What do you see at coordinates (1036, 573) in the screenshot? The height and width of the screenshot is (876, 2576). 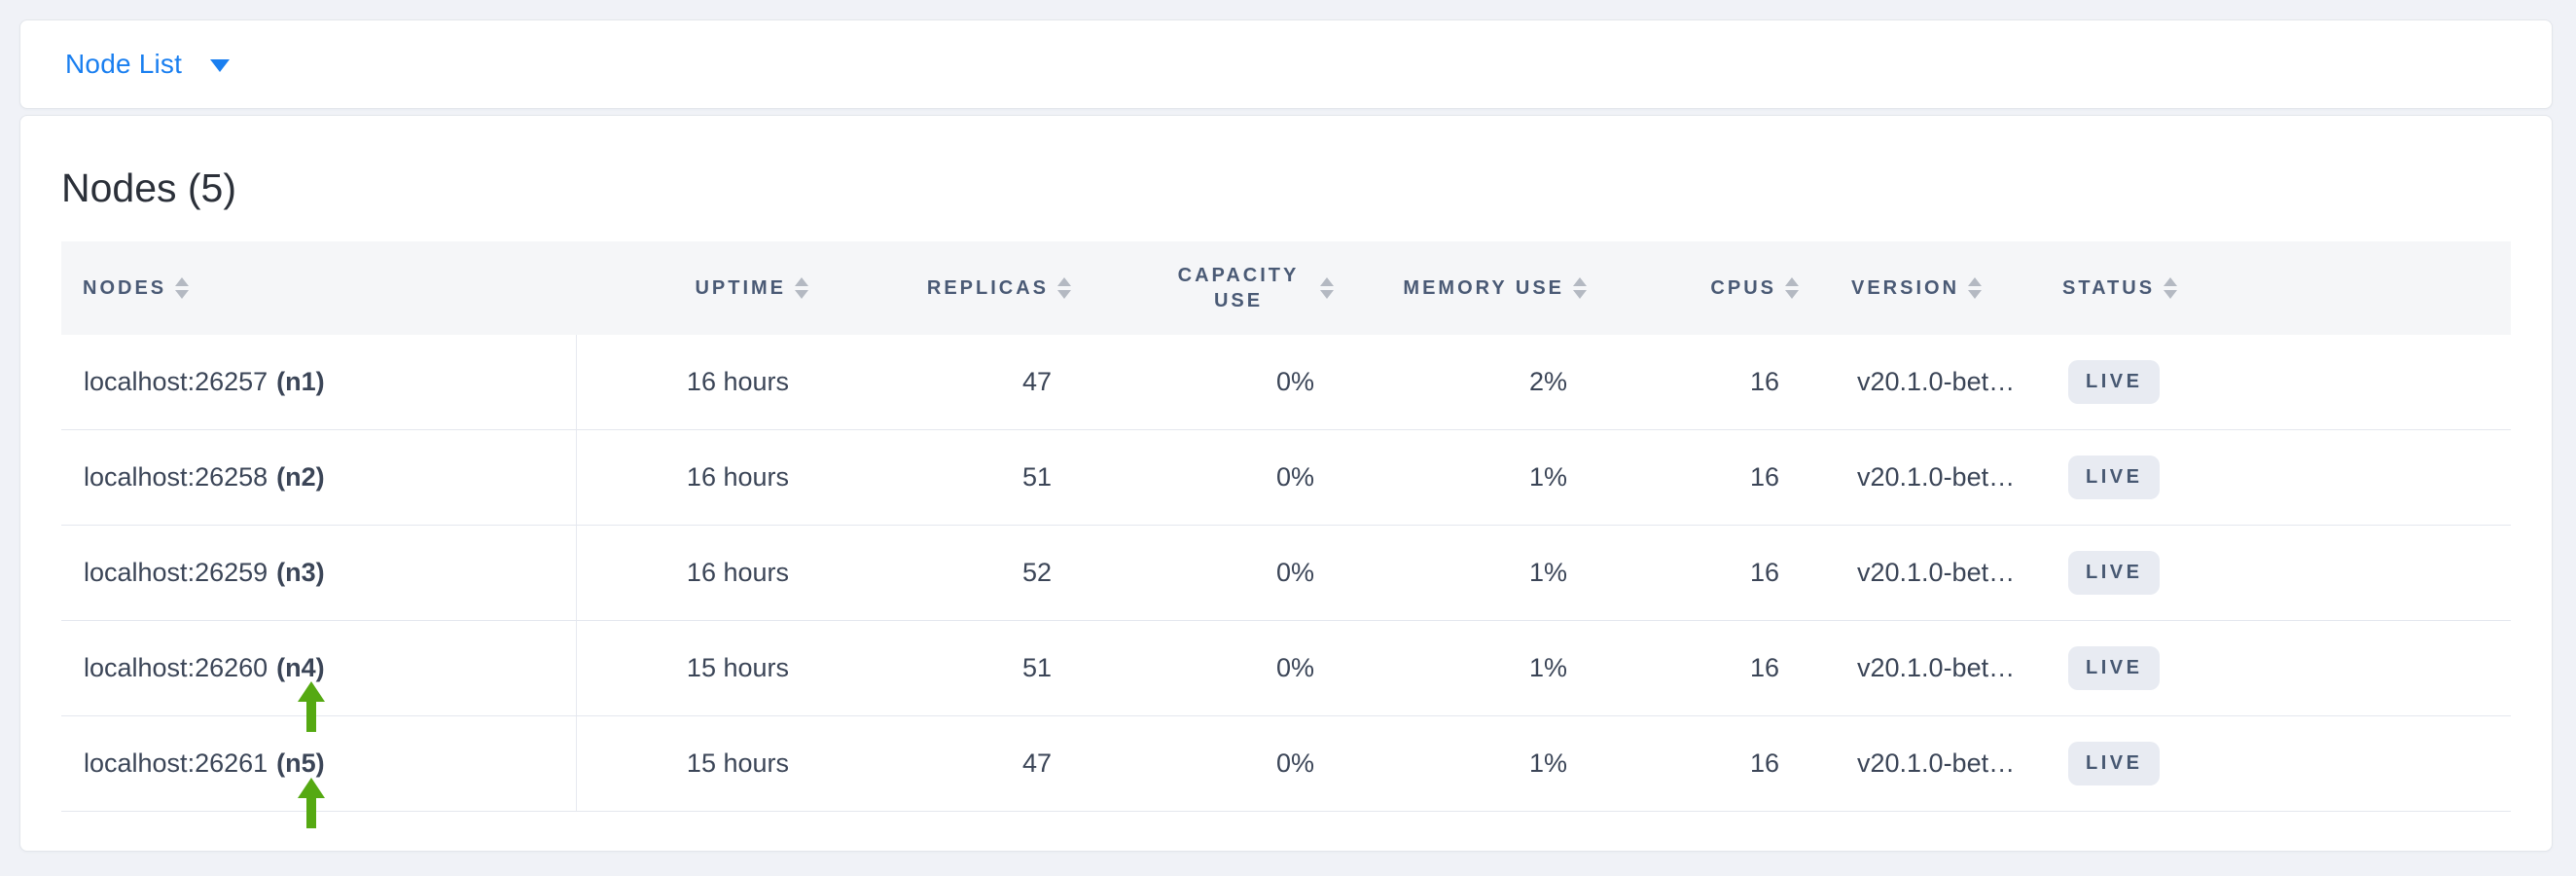 I see `replicas-cell: 52` at bounding box center [1036, 573].